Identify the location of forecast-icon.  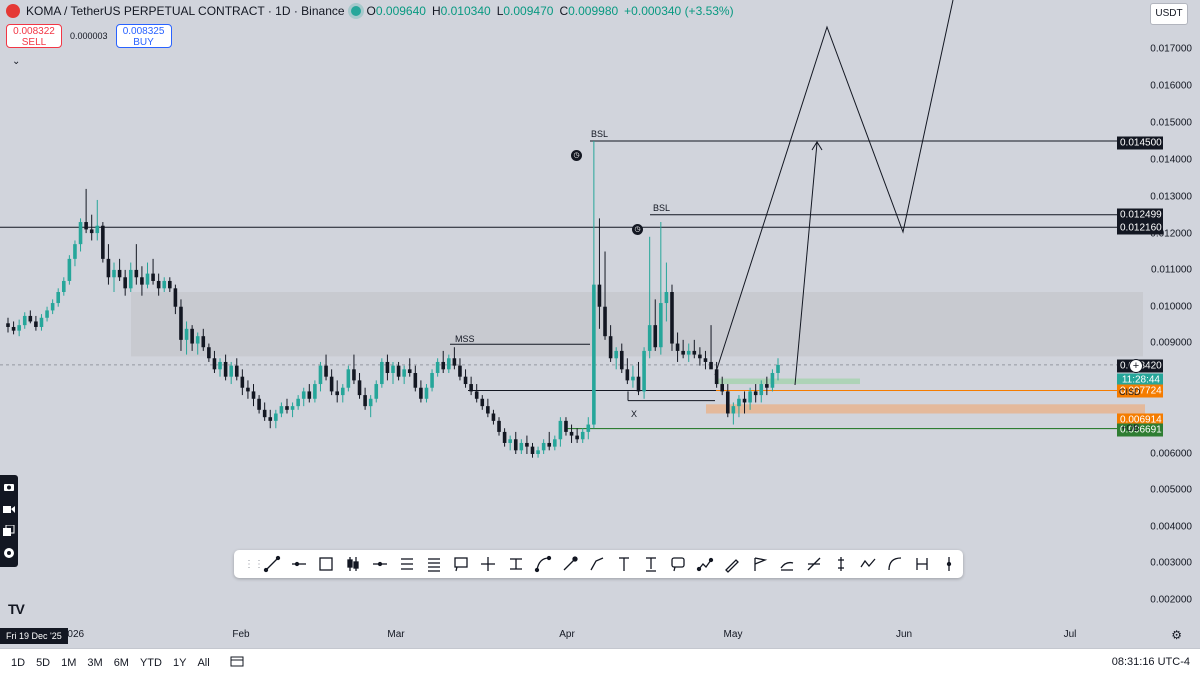
(786, 564).